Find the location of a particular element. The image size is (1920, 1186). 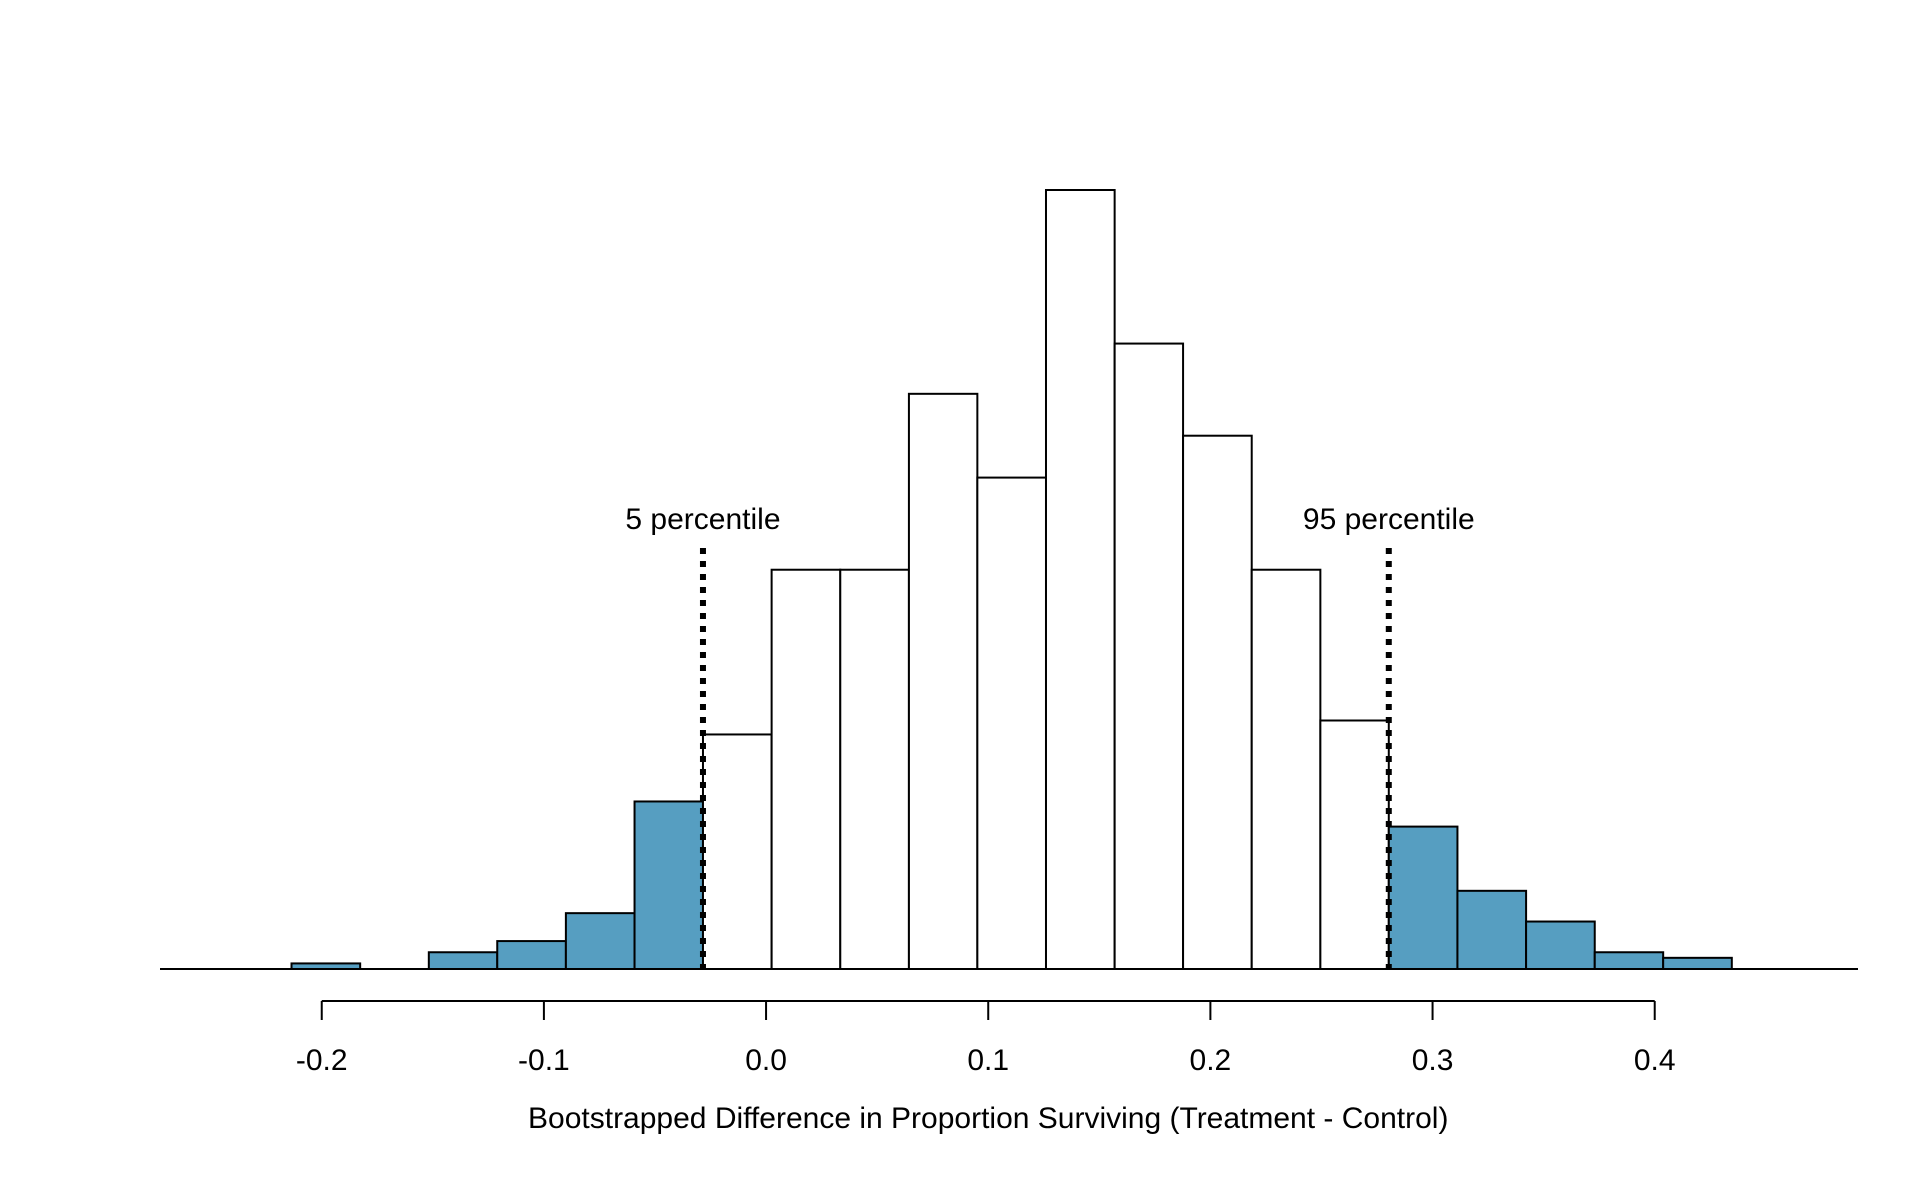

x-tick-label: -0.1 is located at coordinates (544, 1060).